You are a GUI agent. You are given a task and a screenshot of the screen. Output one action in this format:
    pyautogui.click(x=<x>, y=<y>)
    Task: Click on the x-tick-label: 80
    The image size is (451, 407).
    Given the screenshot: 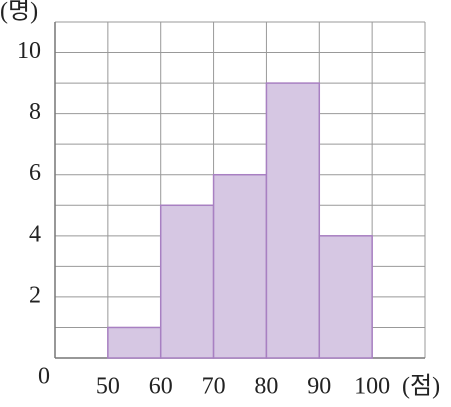 What is the action you would take?
    pyautogui.click(x=266, y=387)
    